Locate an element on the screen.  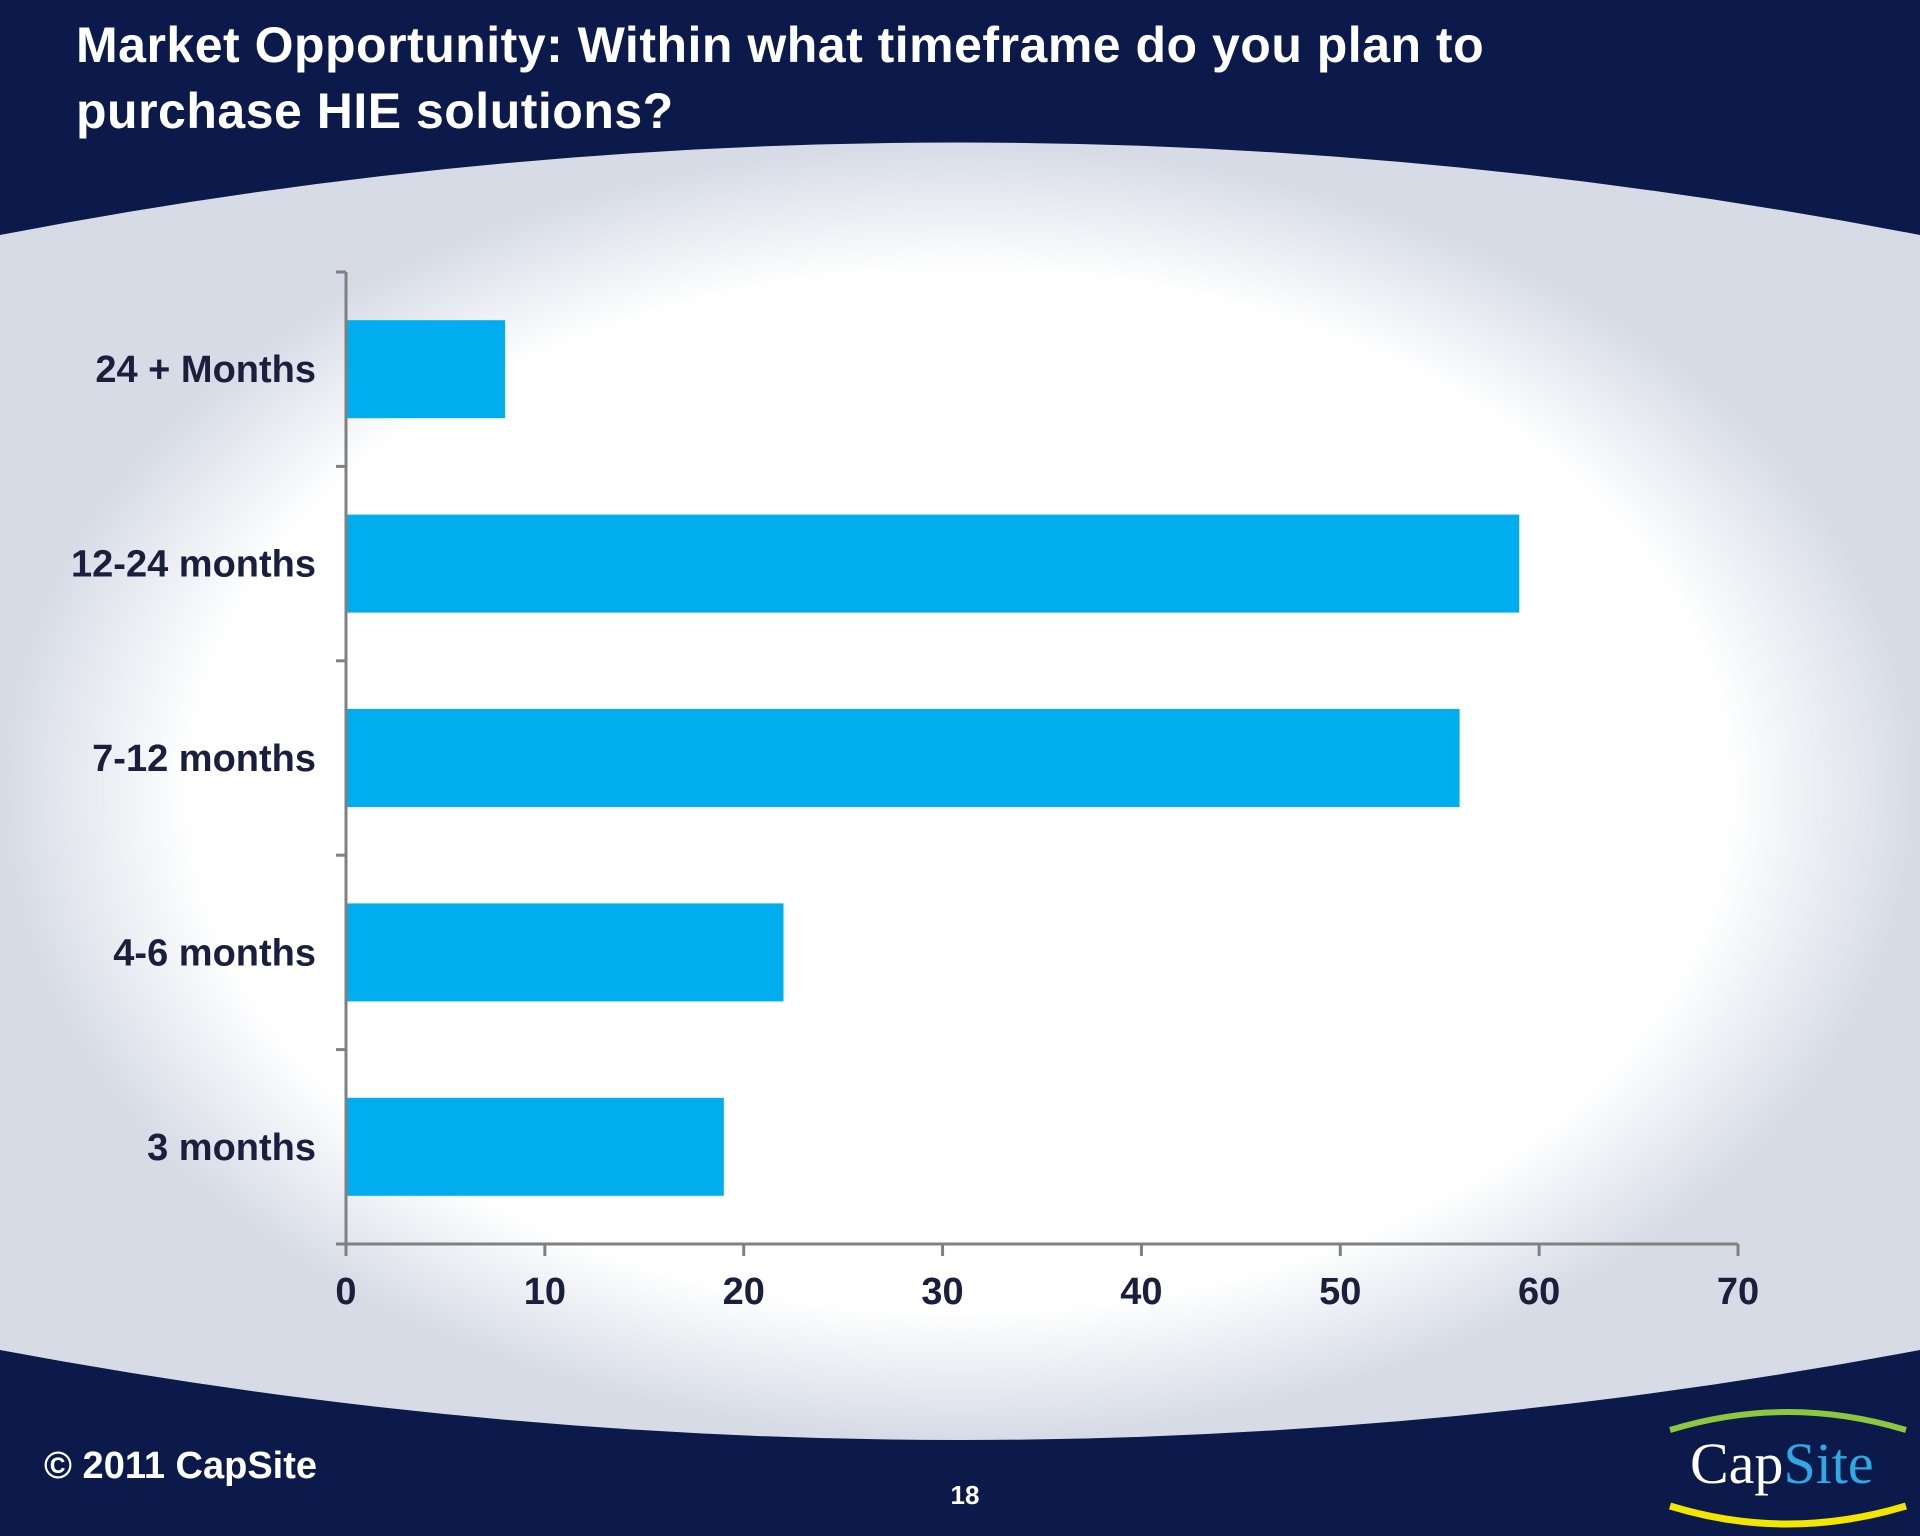
category-label: 7-12 months is located at coordinates (204, 759).